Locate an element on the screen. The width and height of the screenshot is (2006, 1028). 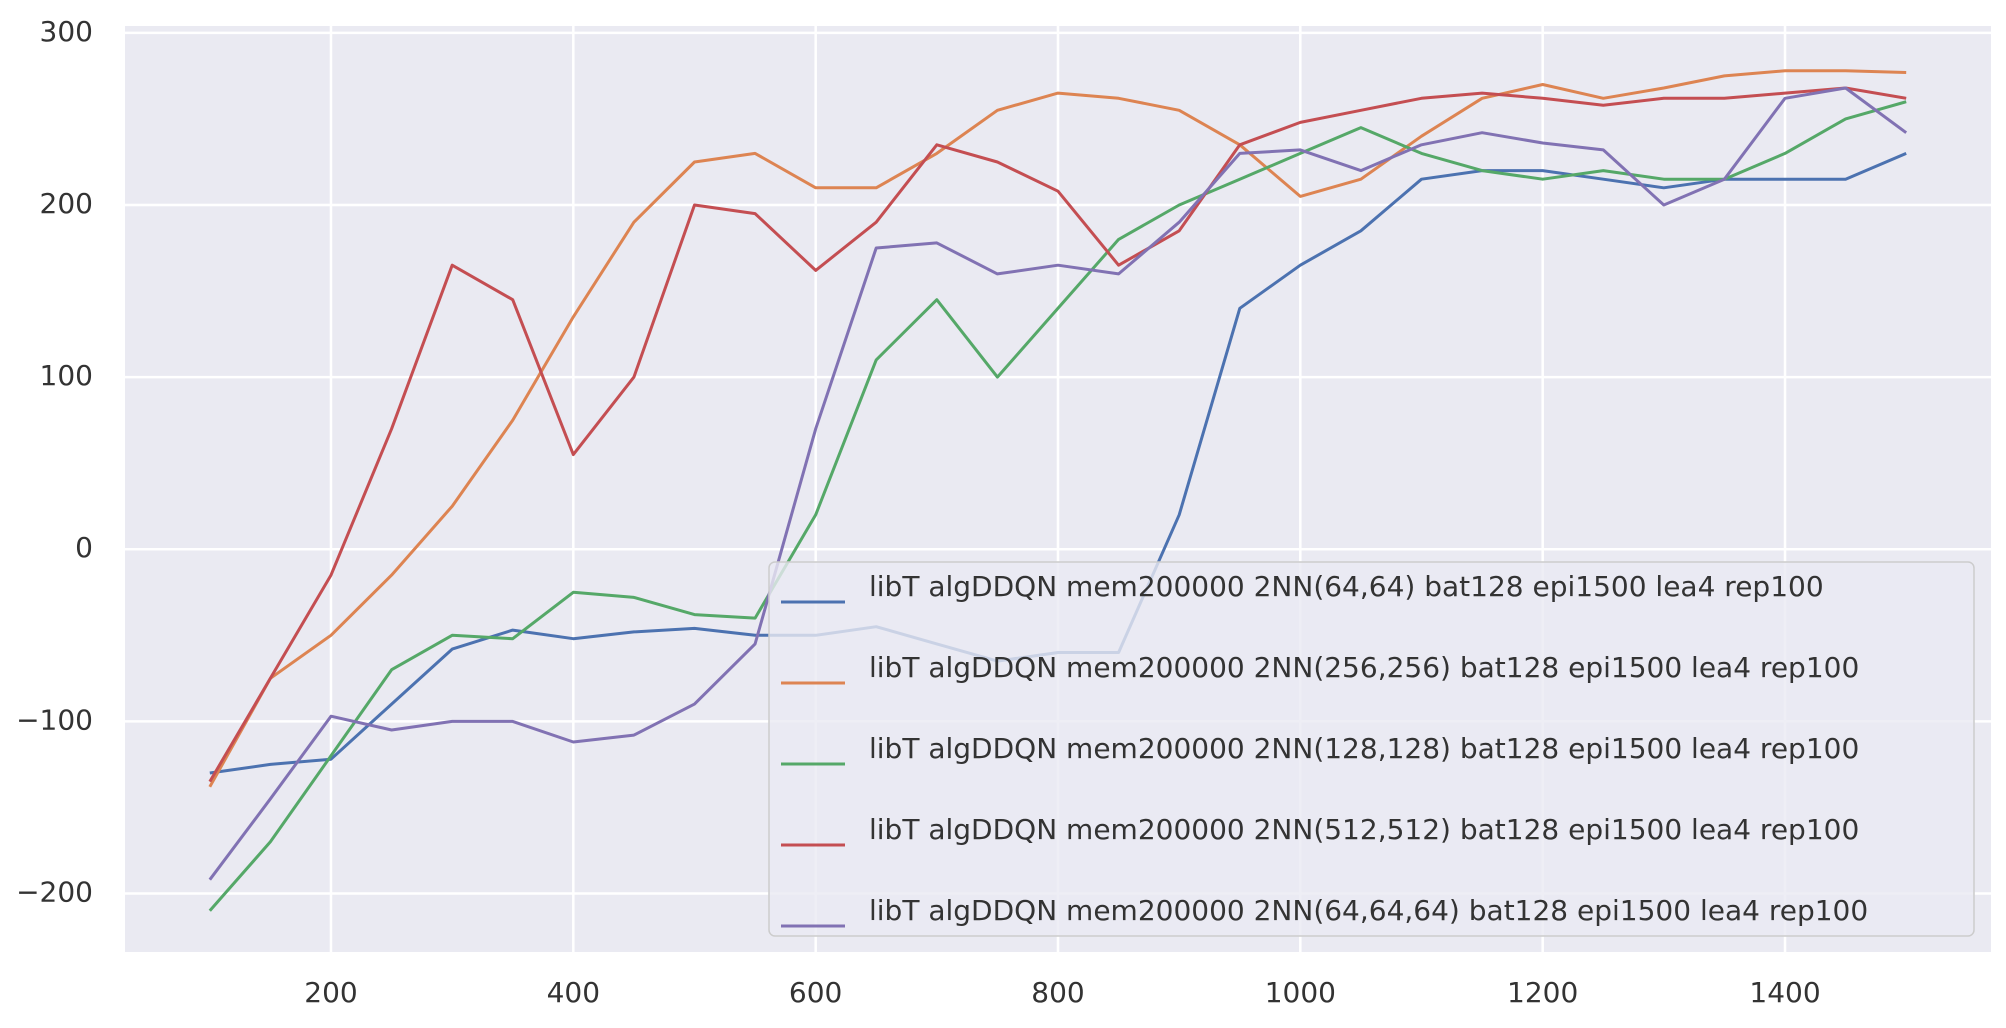
x-tick-label: 800 is located at coordinates (1057, 992).